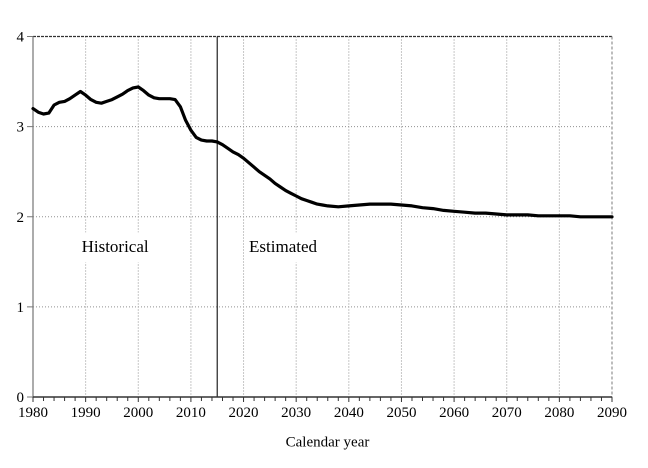 The width and height of the screenshot is (648, 468). What do you see at coordinates (454, 413) in the screenshot?
I see `x-tick-label: 2060` at bounding box center [454, 413].